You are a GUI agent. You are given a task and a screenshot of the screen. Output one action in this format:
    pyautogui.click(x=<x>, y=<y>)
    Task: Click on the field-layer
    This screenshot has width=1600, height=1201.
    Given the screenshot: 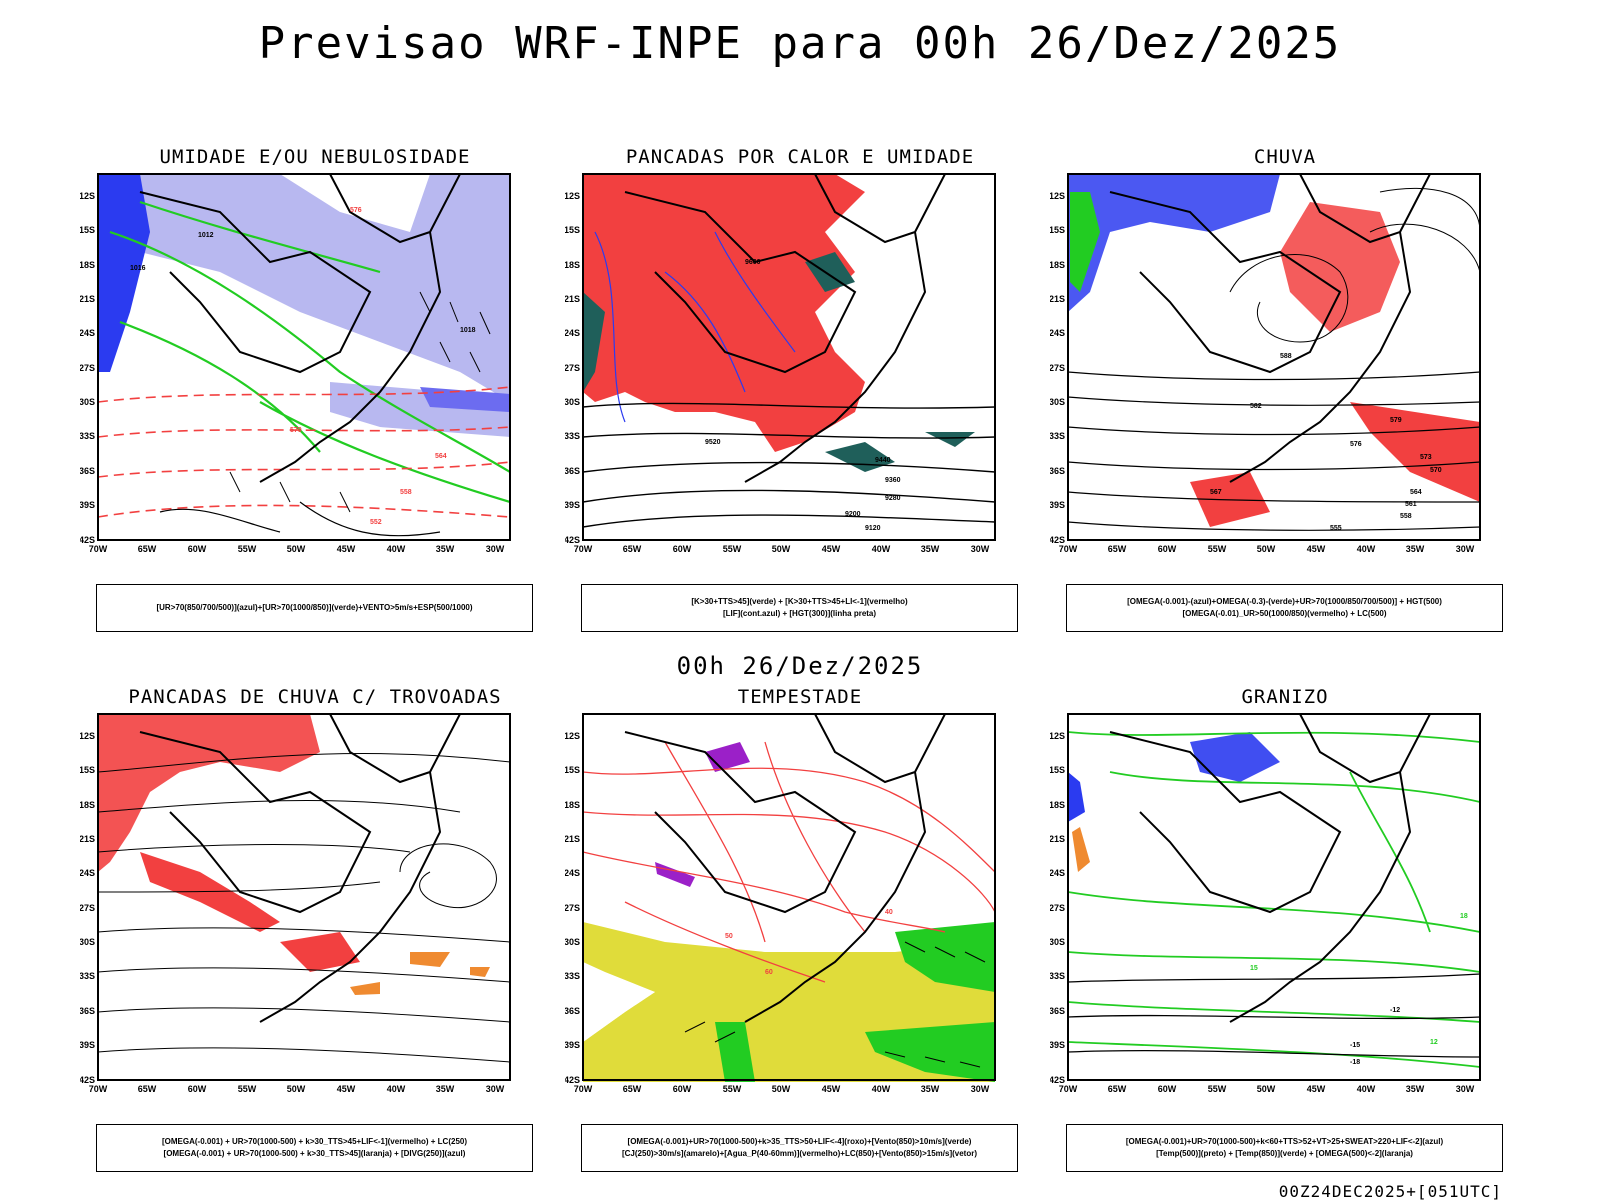 What is the action you would take?
    pyautogui.click(x=304, y=888)
    